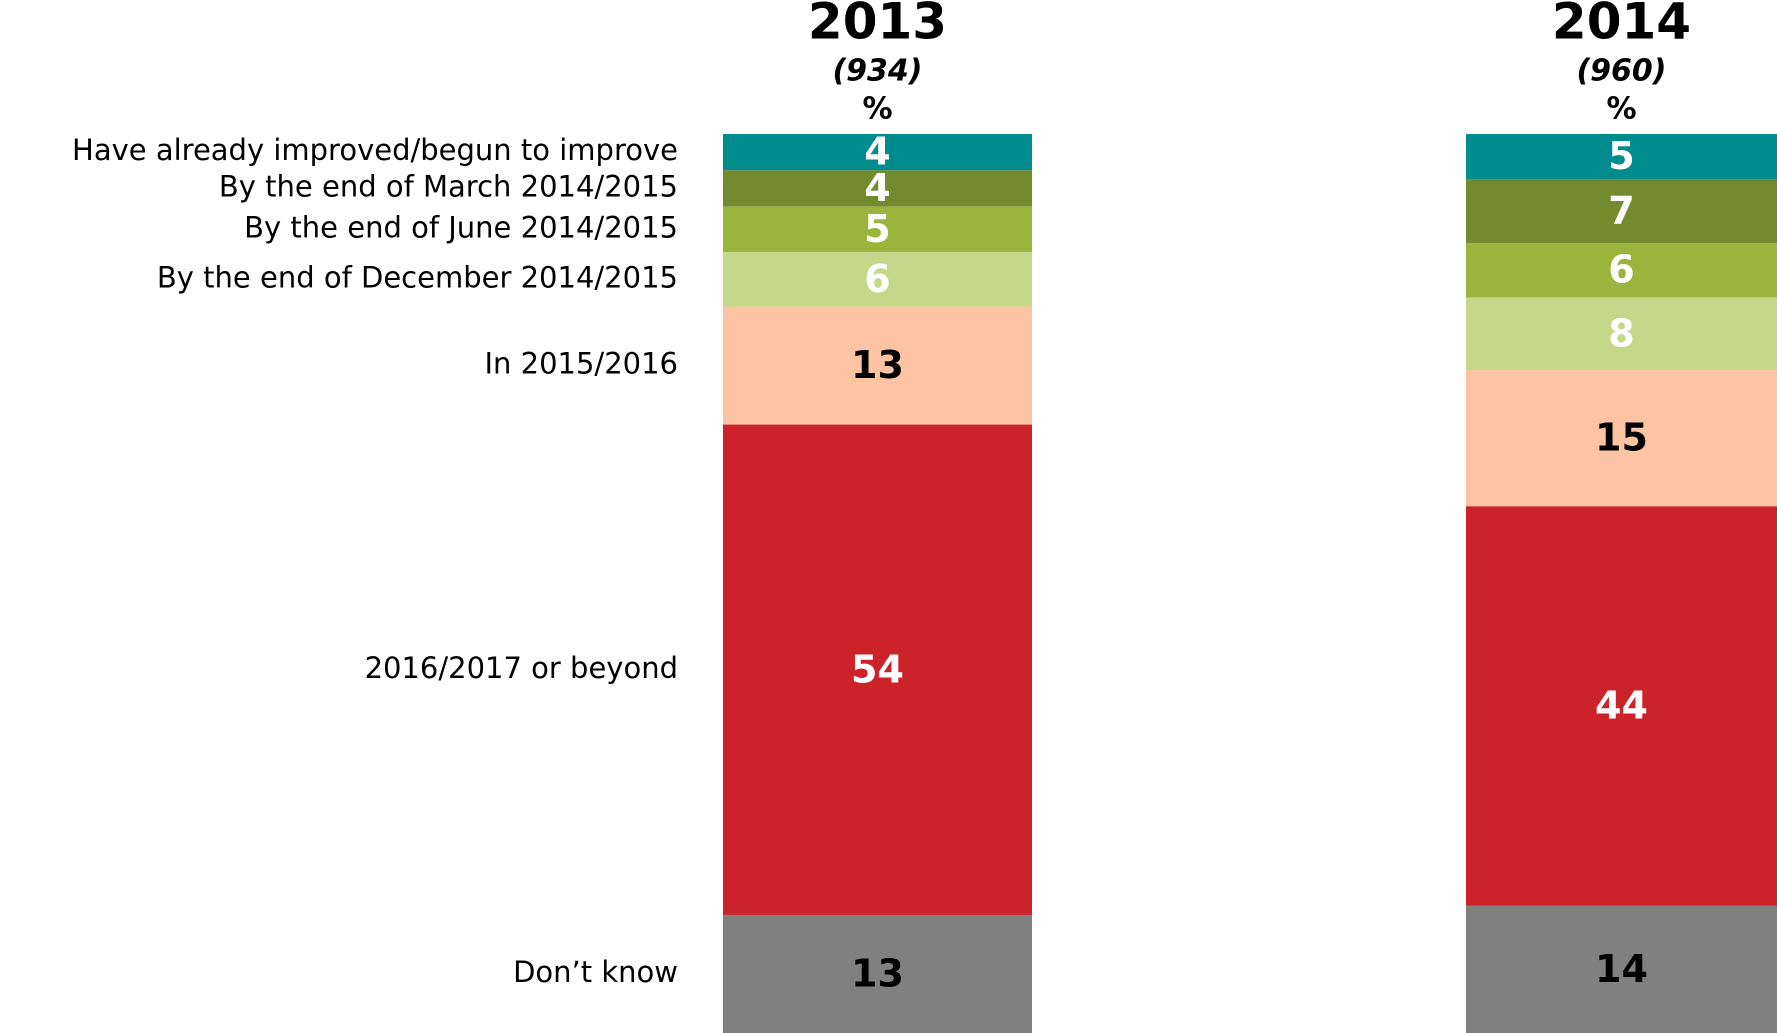 This screenshot has width=1777, height=1033. I want to click on legend-label: By the end of March 2014/2015, so click(448, 186).